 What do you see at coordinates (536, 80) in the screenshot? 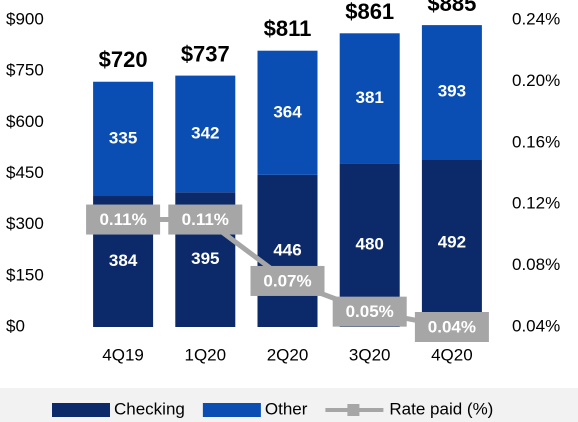
I see `y2-tick-label: 0.20%` at bounding box center [536, 80].